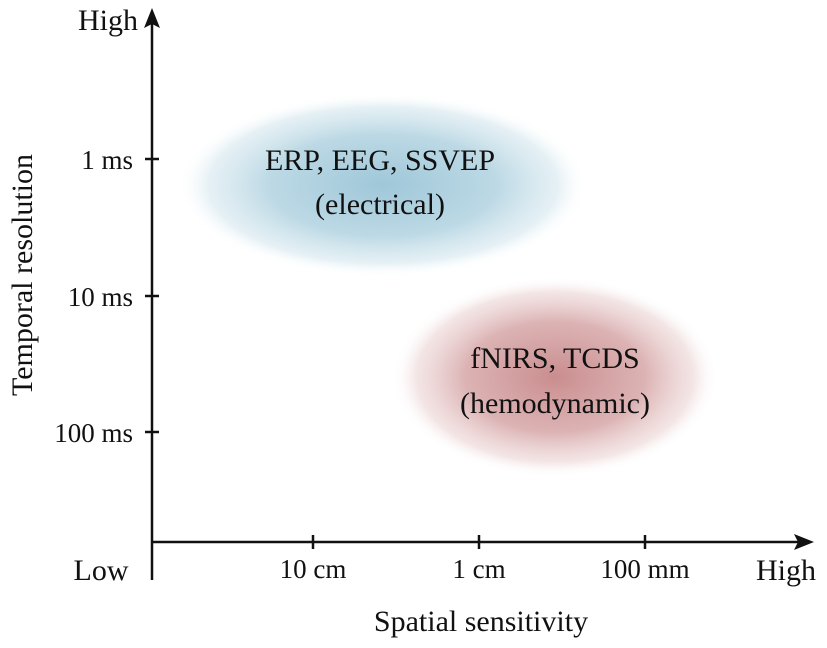  I want to click on x-axis-low-label: Low, so click(101, 570).